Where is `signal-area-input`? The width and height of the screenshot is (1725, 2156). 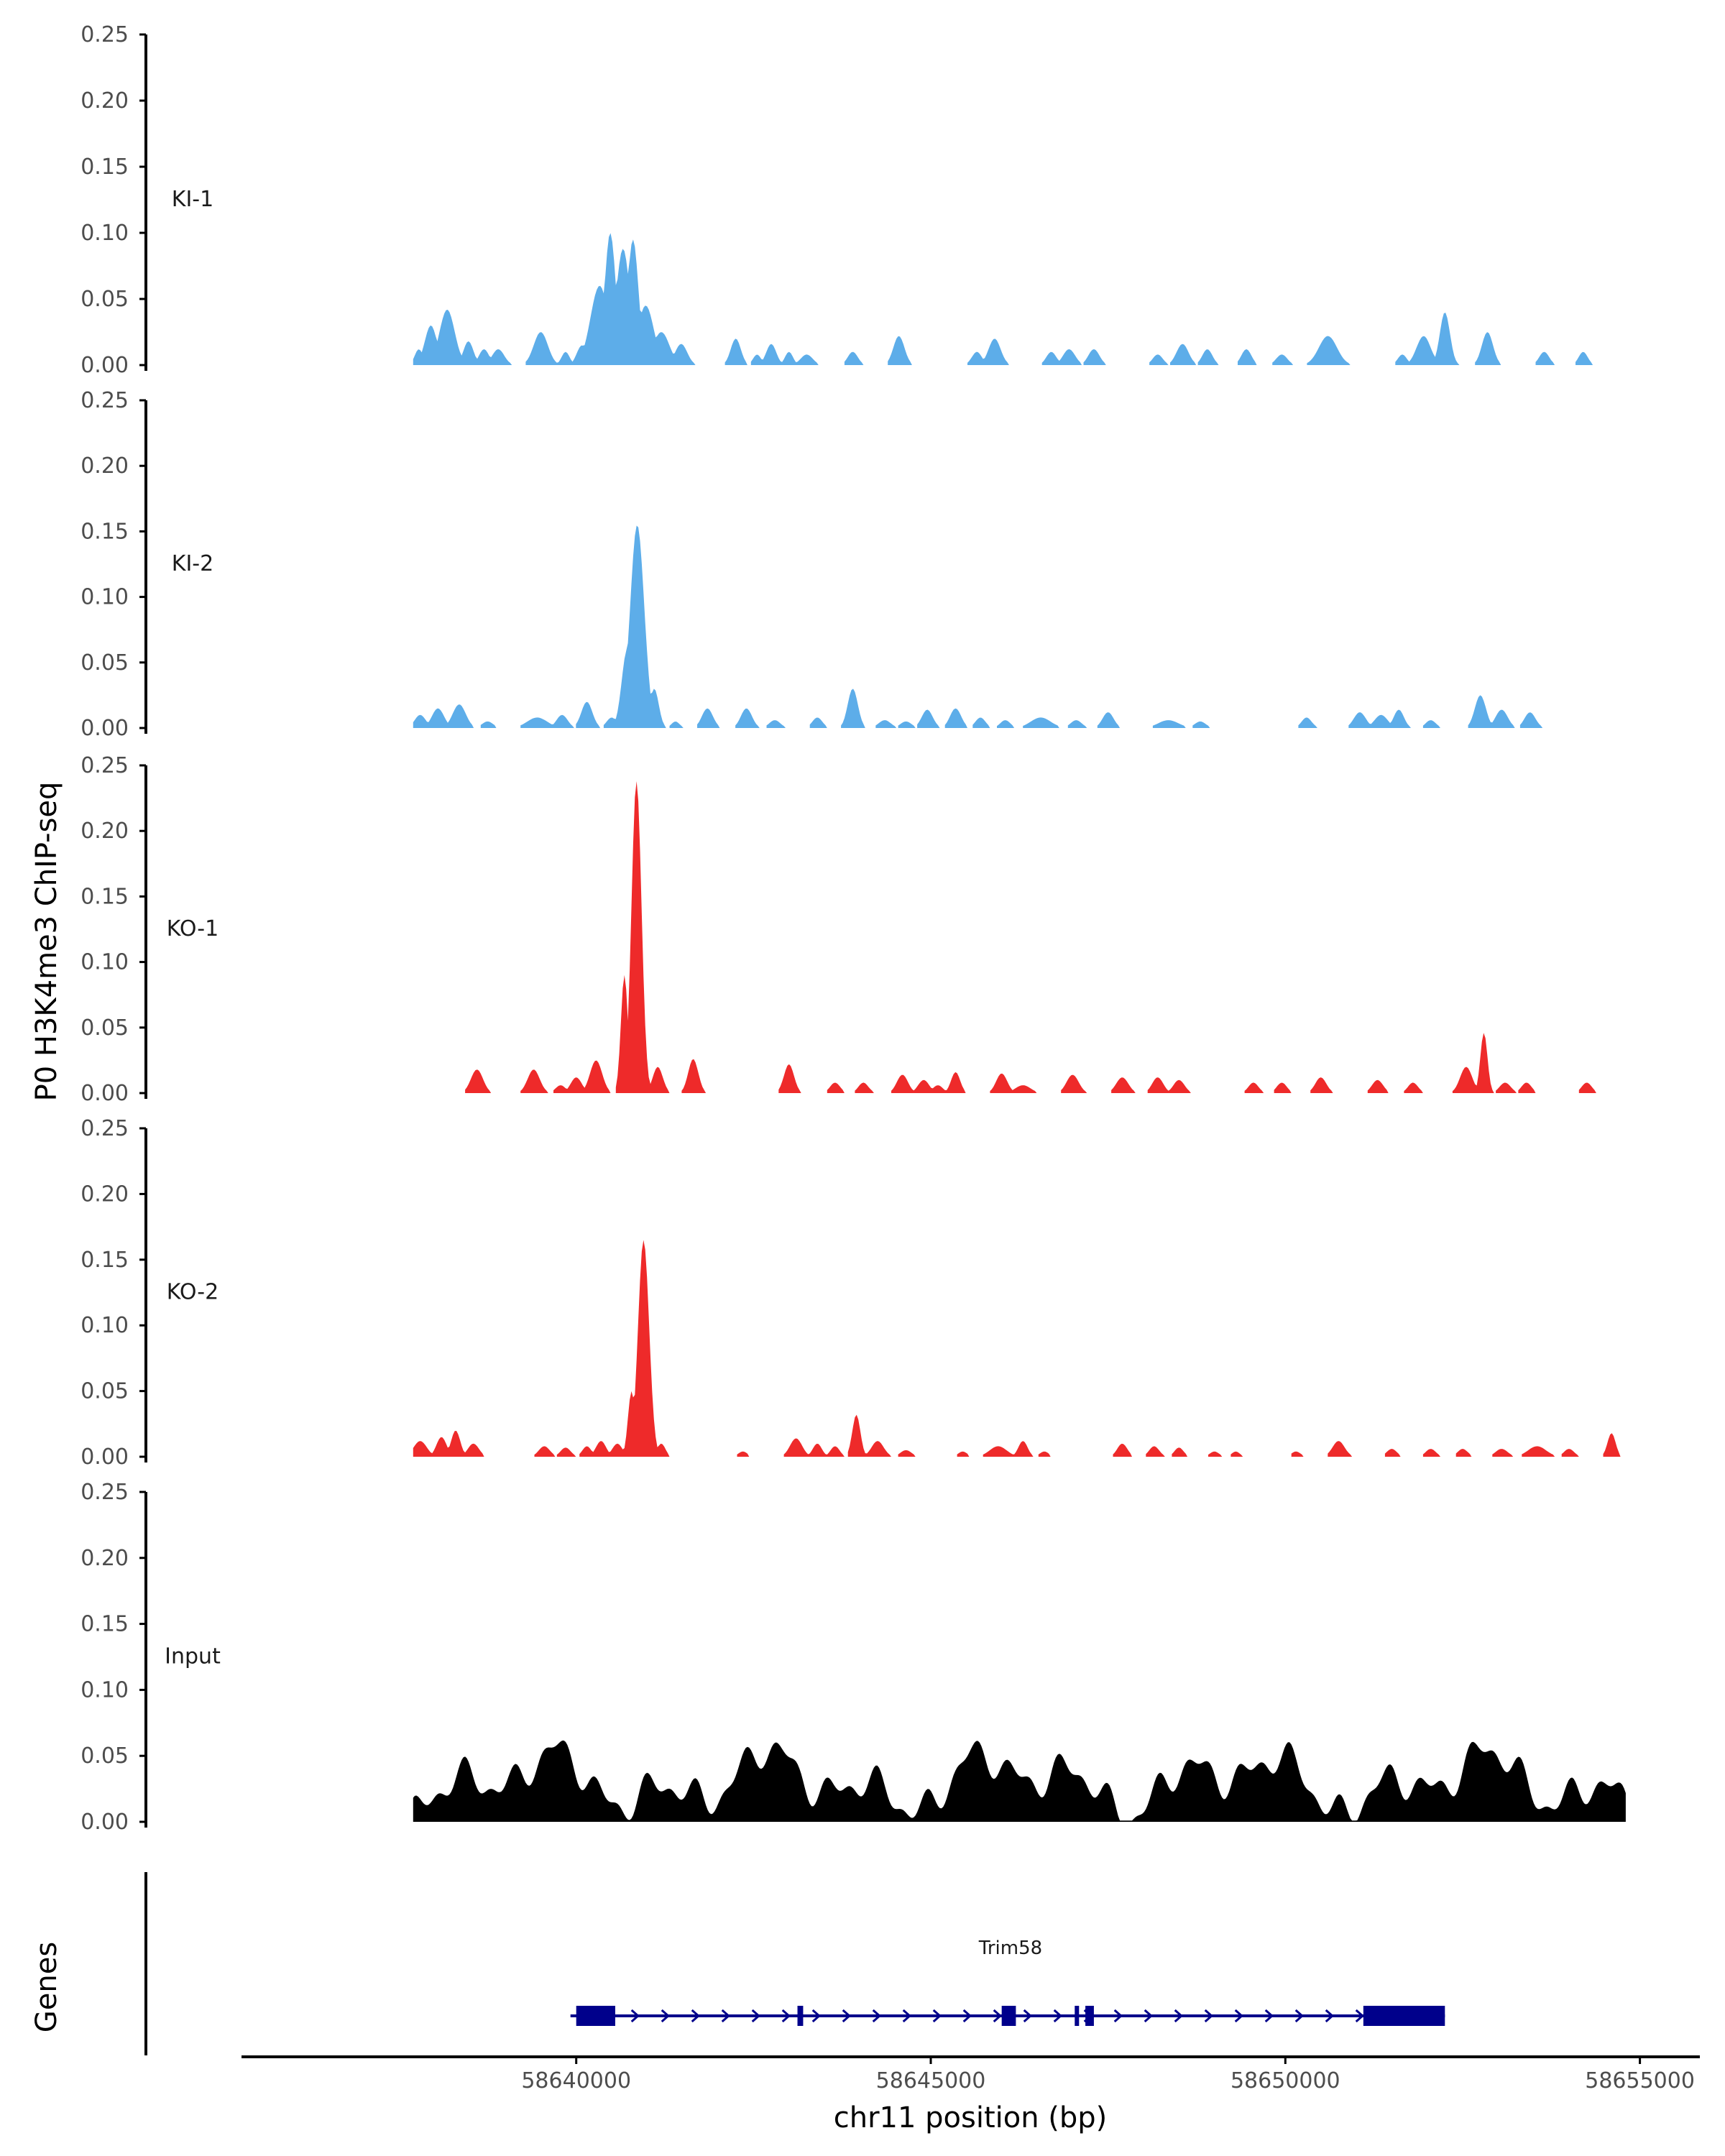 signal-area-input is located at coordinates (1019, 1781).